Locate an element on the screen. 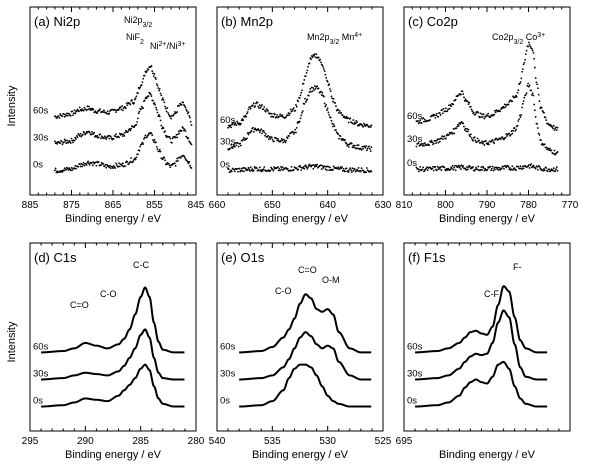 This screenshot has width=600, height=464. spectrum-line is located at coordinates (305, 323).